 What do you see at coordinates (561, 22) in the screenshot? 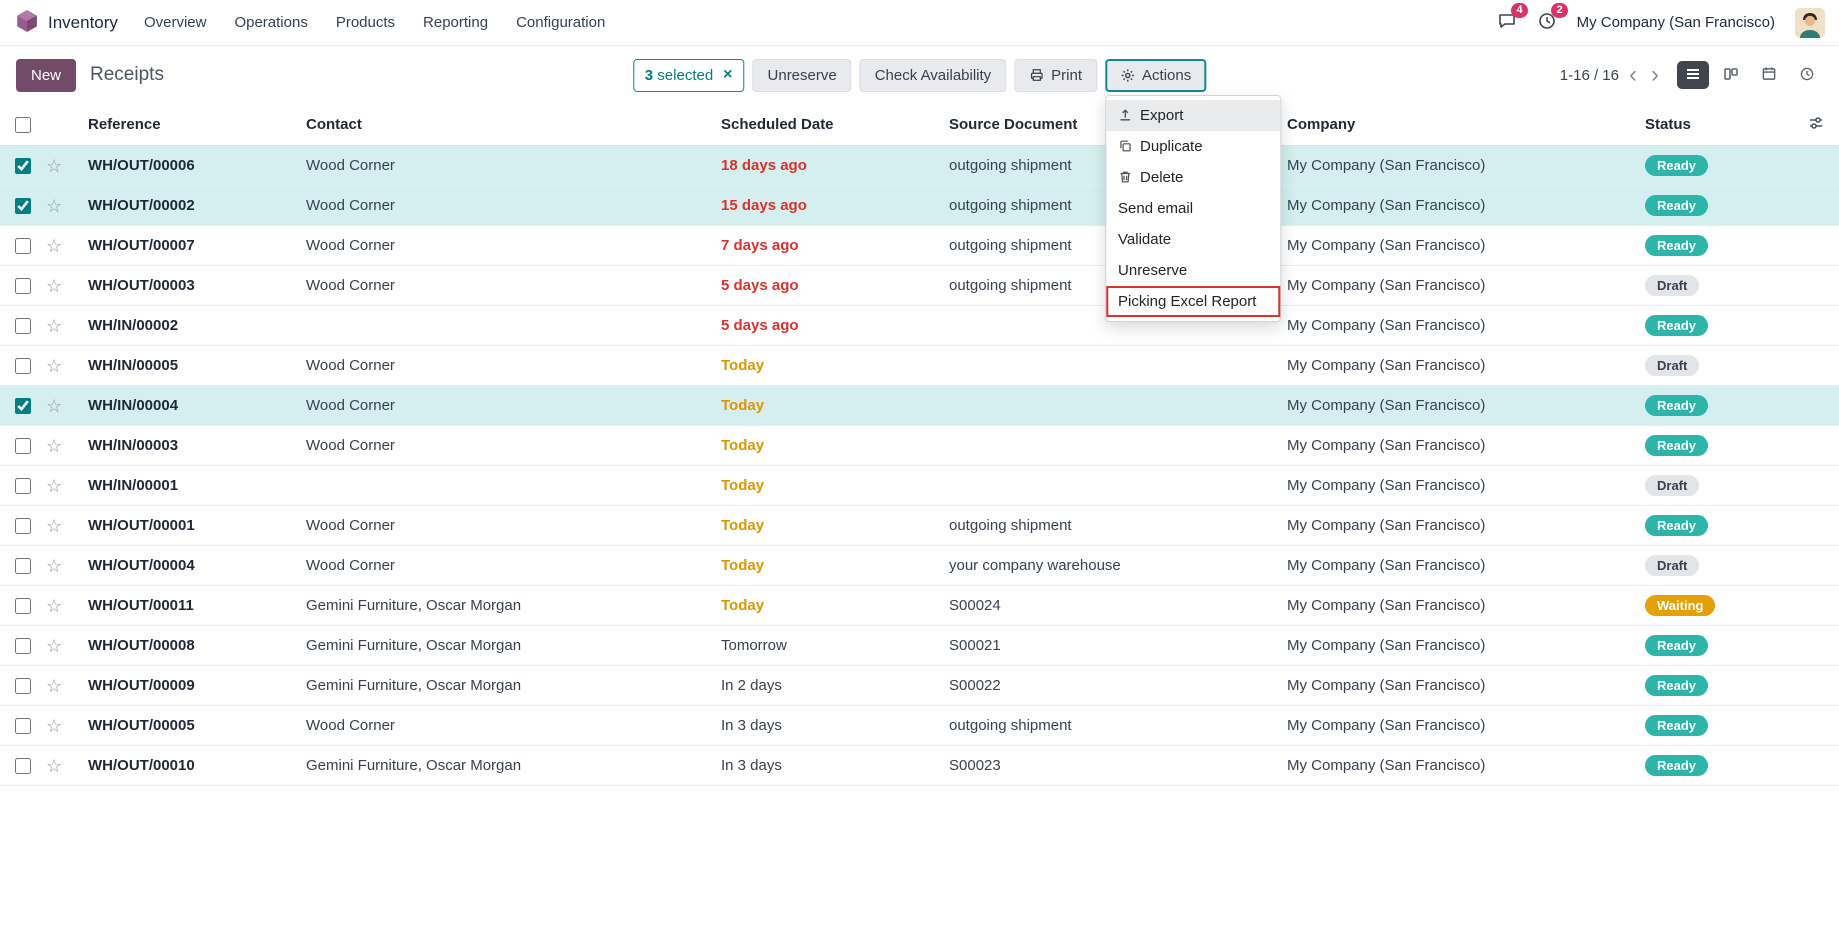
I see `nav-item-configuration: Configuration` at bounding box center [561, 22].